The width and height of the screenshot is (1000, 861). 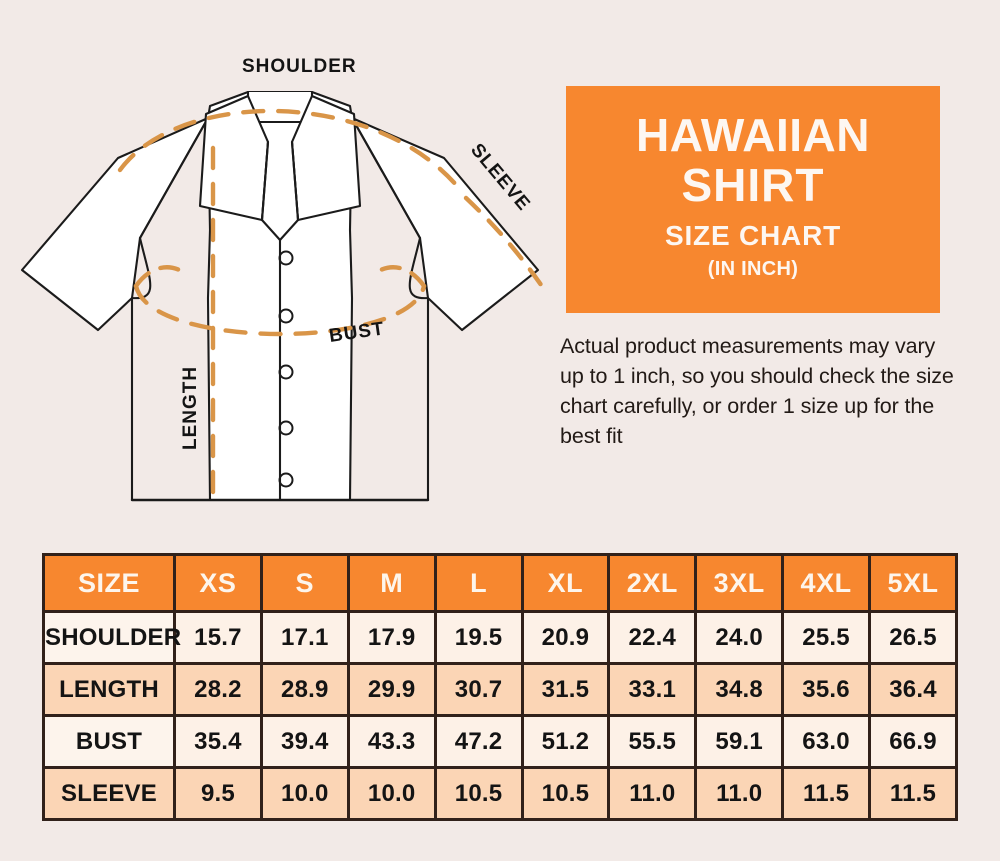 I want to click on column-header-4xl: 4XL, so click(x=826, y=583).